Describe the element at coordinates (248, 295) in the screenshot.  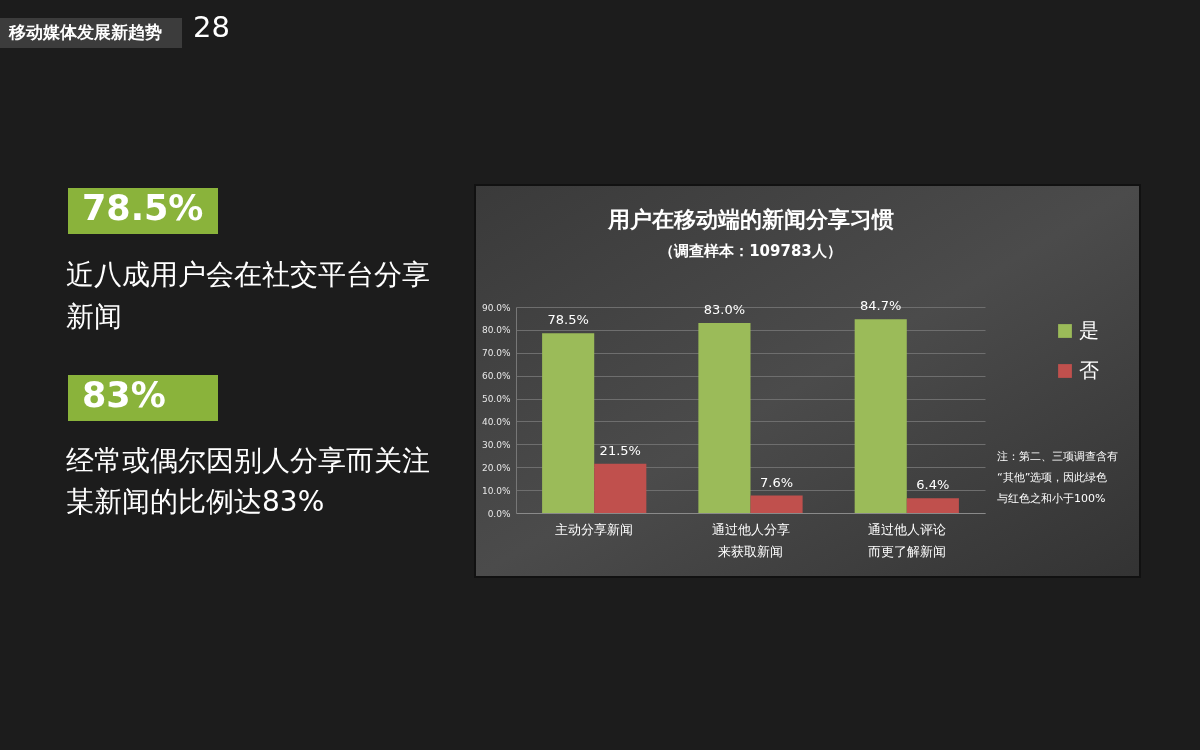
I see `text: 近八成用户会在社交平台分享新闻` at that location.